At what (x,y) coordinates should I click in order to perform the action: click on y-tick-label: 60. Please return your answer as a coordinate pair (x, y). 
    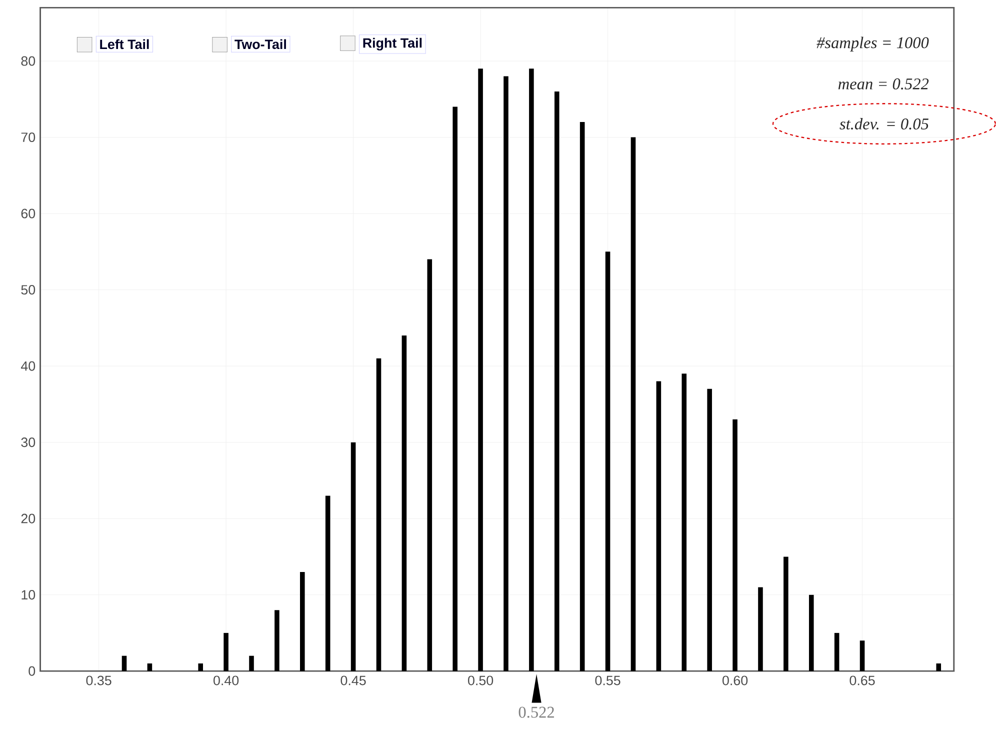
    Looking at the image, I should click on (28, 213).